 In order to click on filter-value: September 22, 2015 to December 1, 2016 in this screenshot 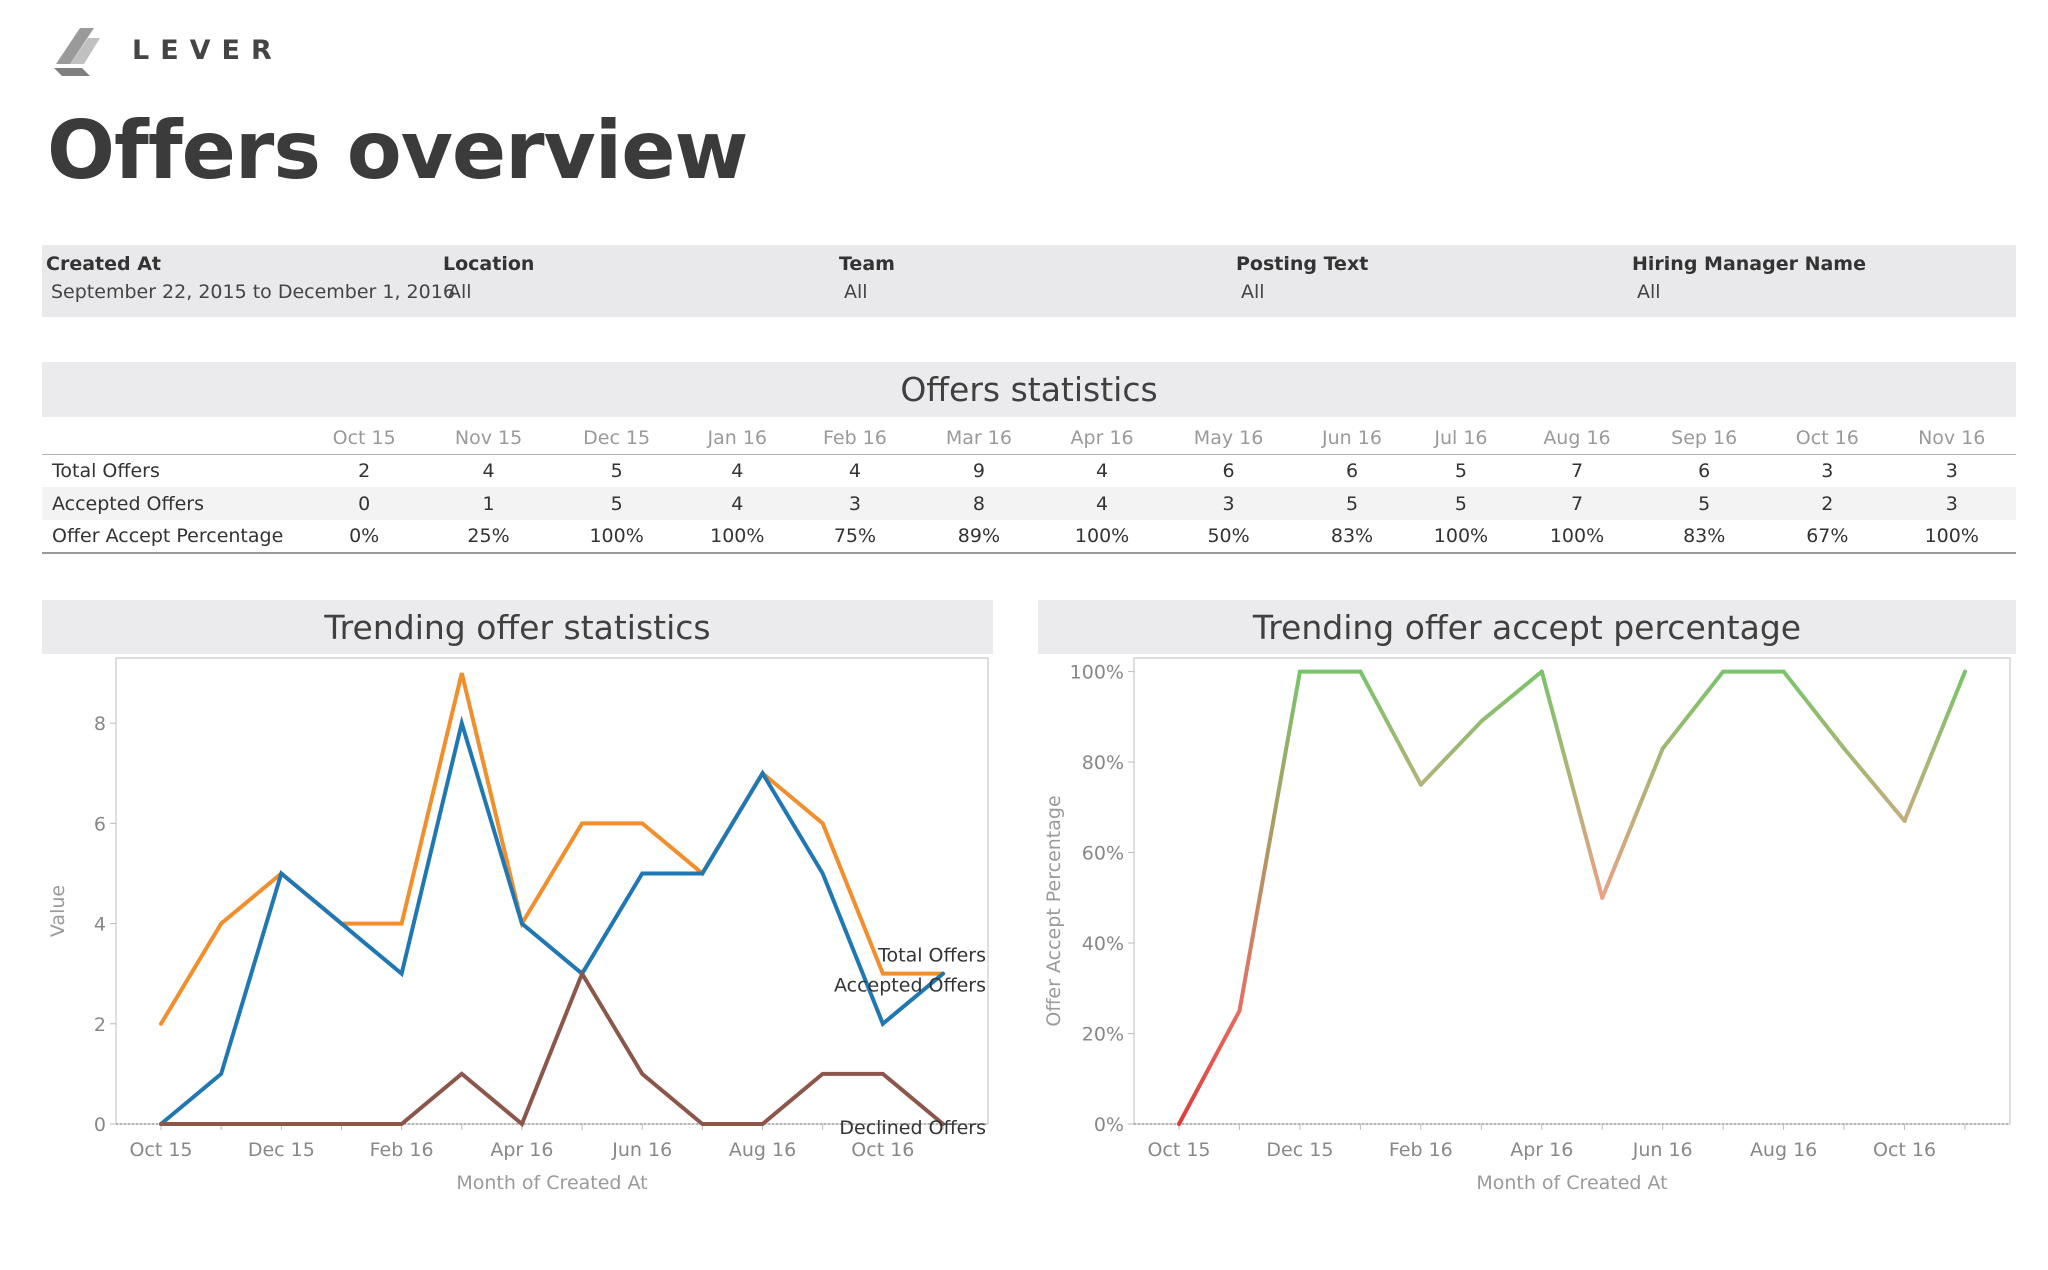, I will do `click(253, 292)`.